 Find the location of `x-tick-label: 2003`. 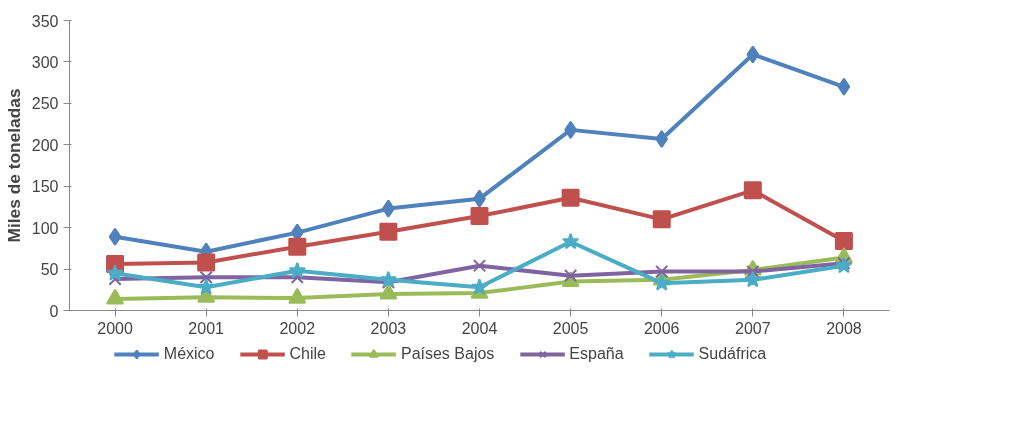

x-tick-label: 2003 is located at coordinates (388, 328).